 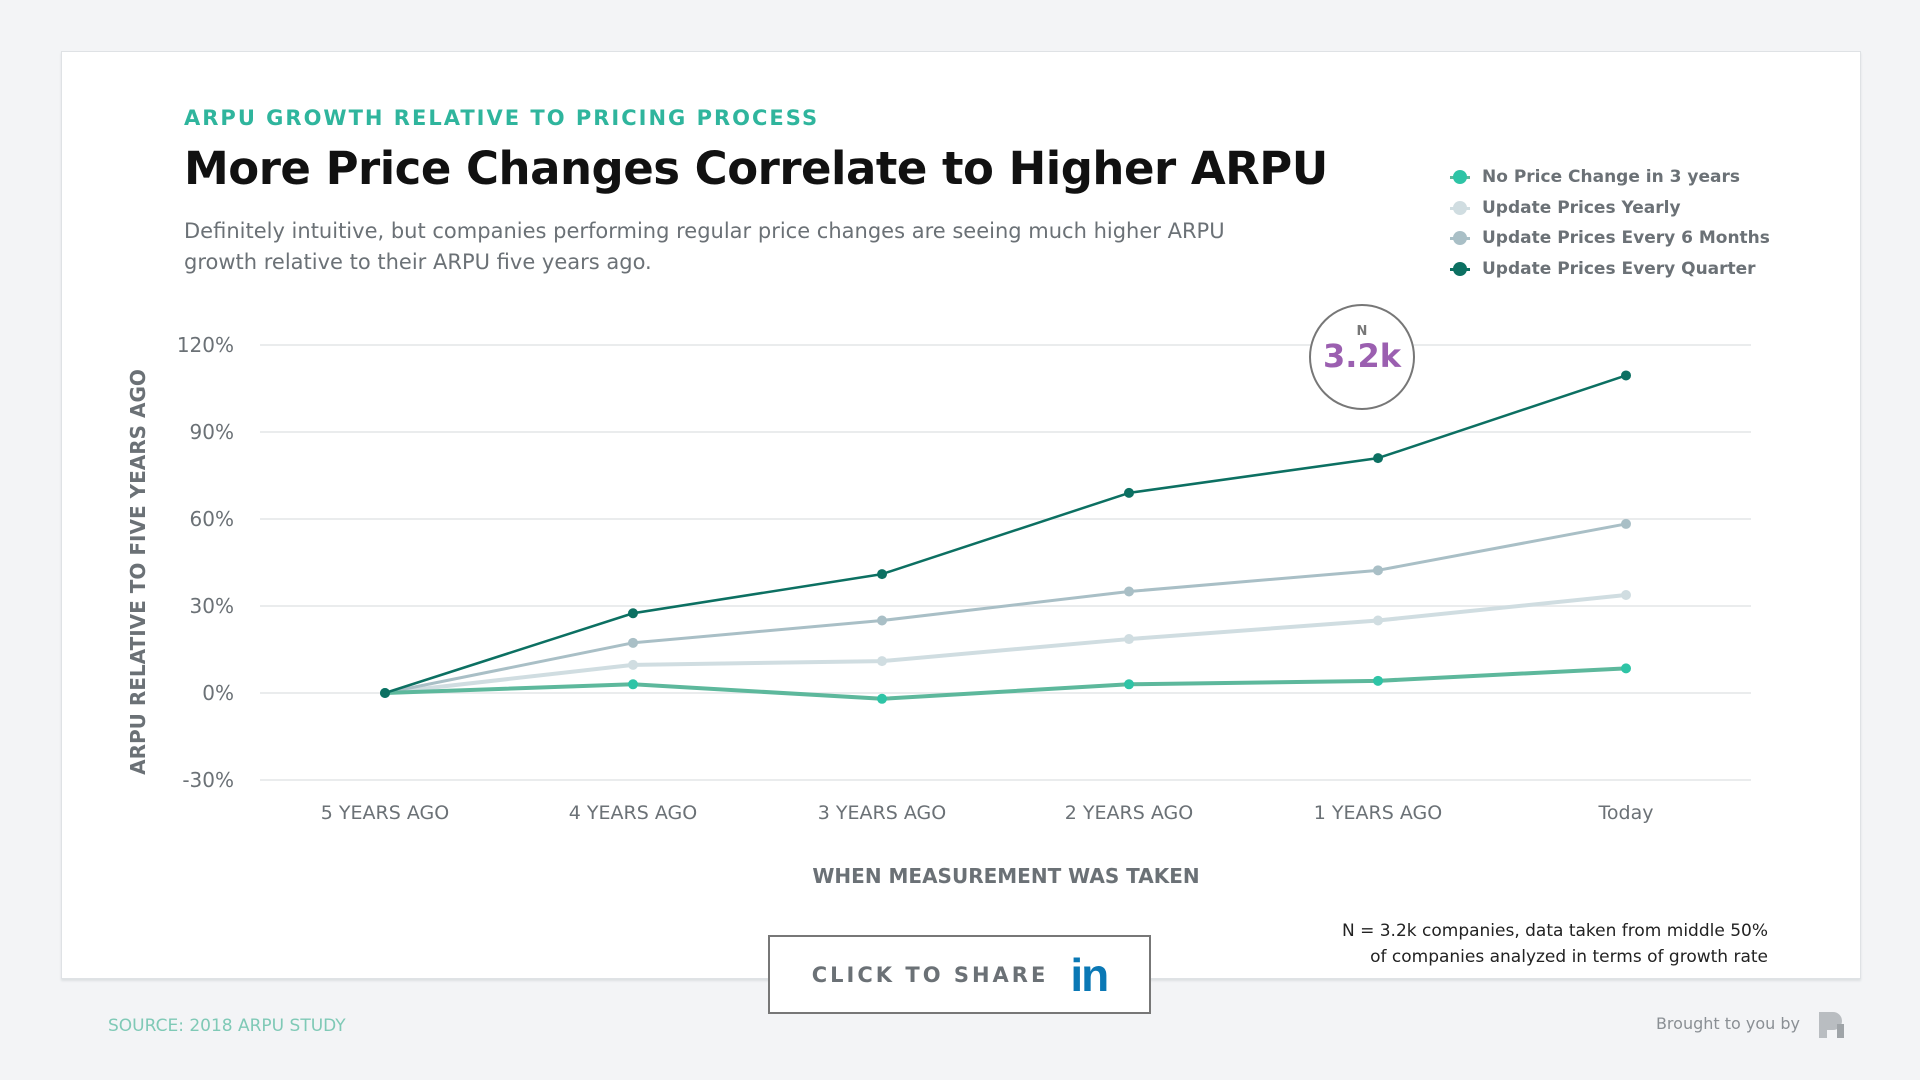 I want to click on y-tick-label: 120%, so click(x=205, y=345).